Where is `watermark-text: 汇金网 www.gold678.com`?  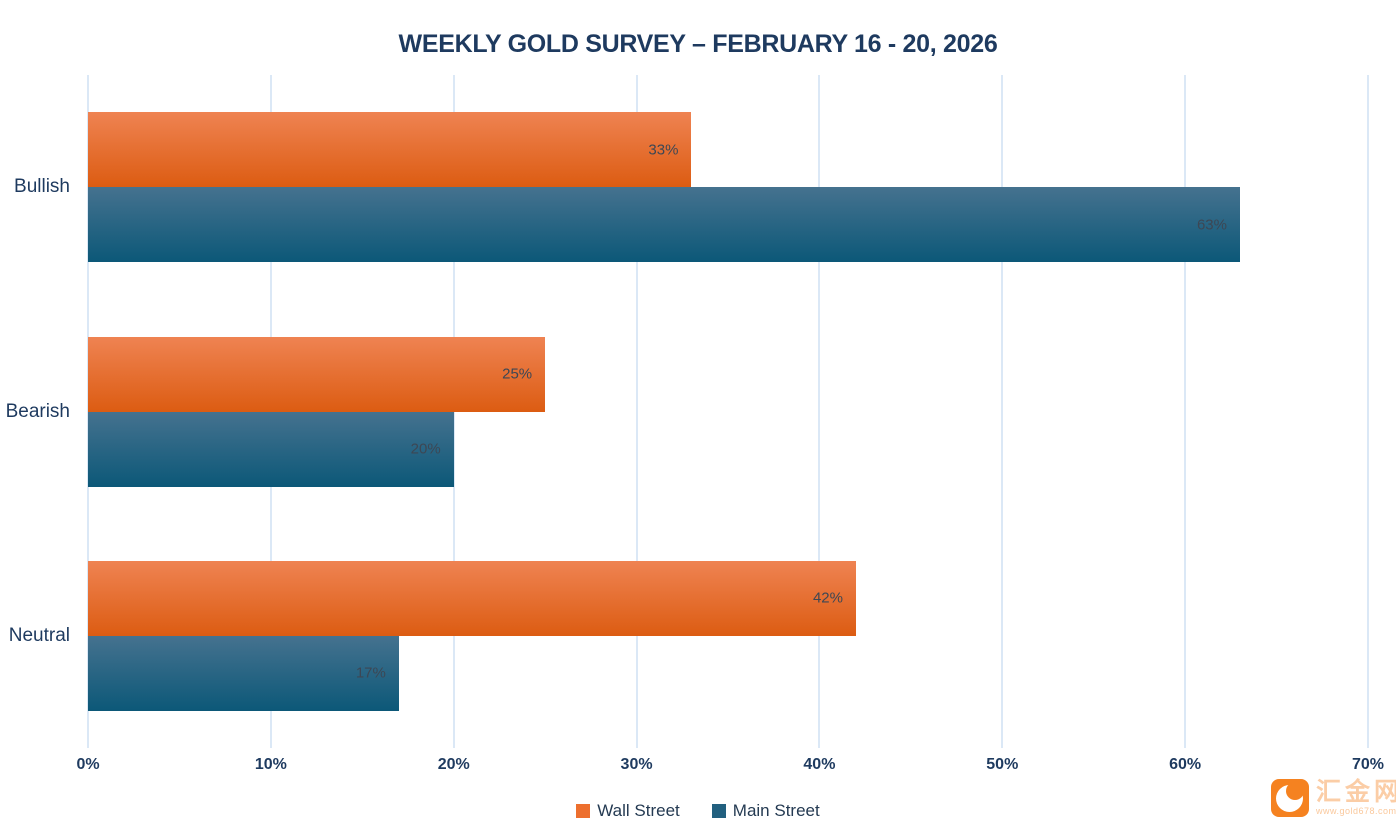
watermark-text: 汇金网 www.gold678.com is located at coordinates (1356, 797).